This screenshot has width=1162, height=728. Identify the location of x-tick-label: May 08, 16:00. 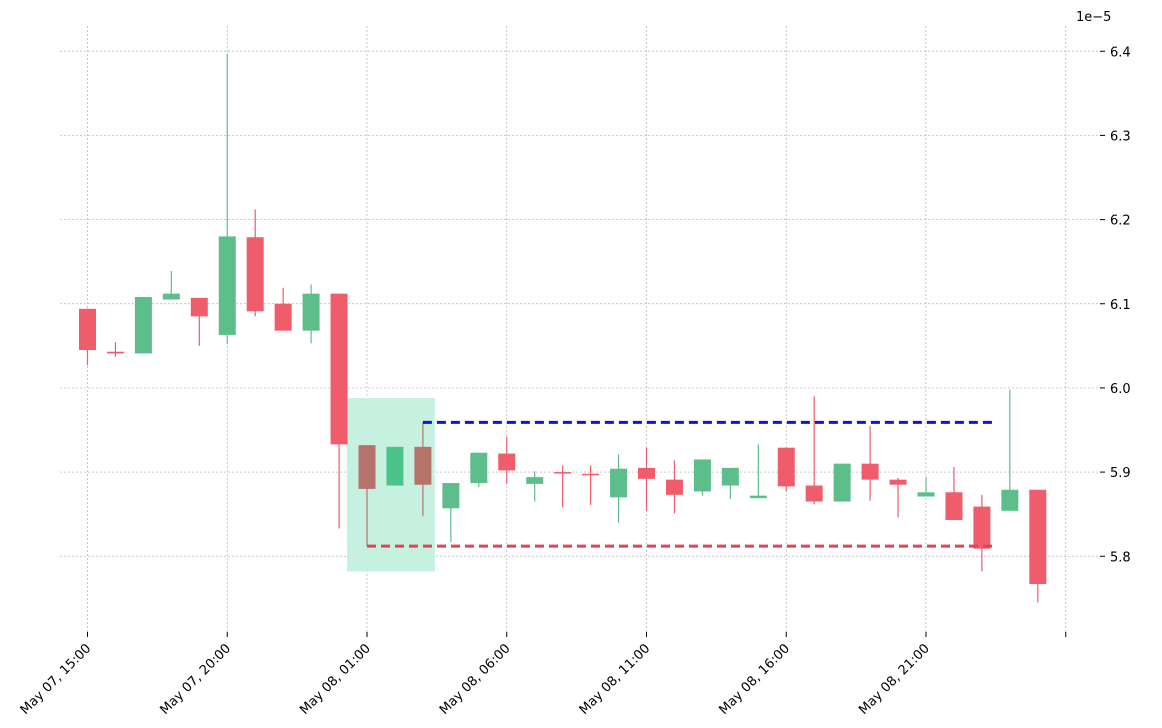
(755, 679).